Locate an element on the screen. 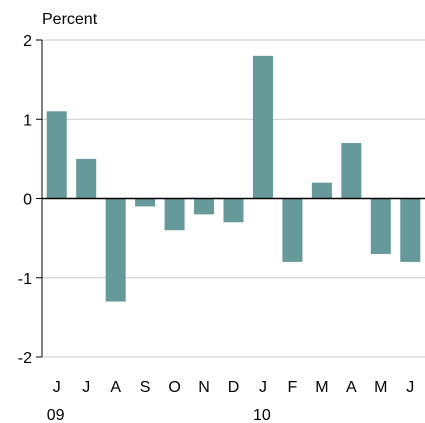  x-tick-label: N is located at coordinates (204, 387).